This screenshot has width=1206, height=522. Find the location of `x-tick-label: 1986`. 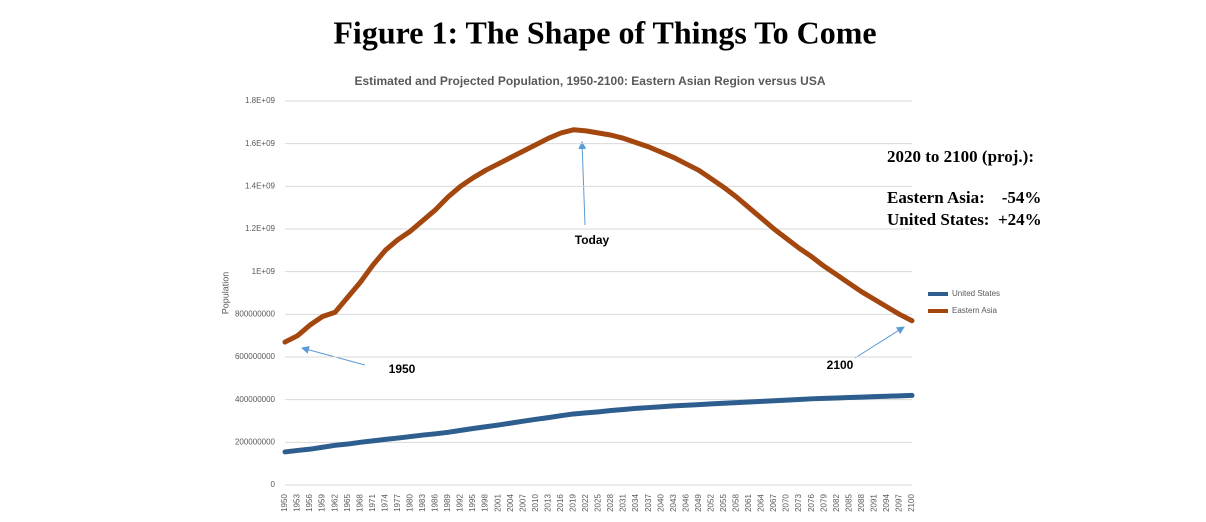

x-tick-label: 1986 is located at coordinates (435, 503).